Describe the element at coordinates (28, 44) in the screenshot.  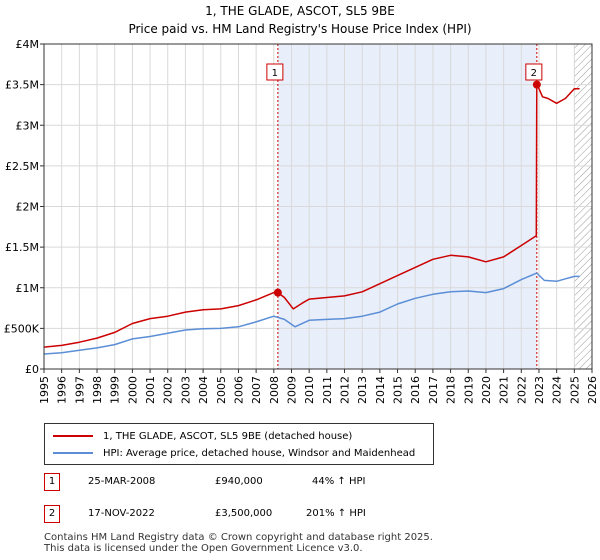
I see `y-tick-label: £4M` at that location.